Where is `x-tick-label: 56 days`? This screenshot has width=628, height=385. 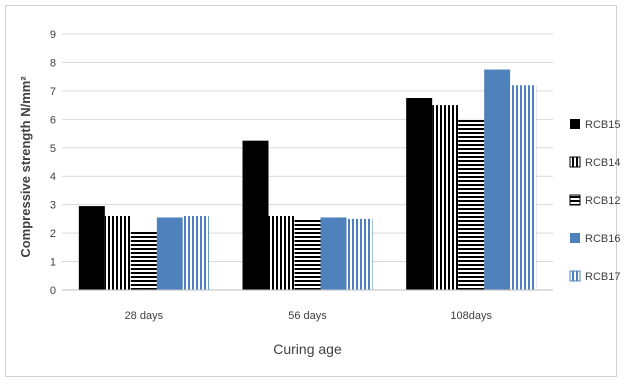 x-tick-label: 56 days is located at coordinates (307, 316).